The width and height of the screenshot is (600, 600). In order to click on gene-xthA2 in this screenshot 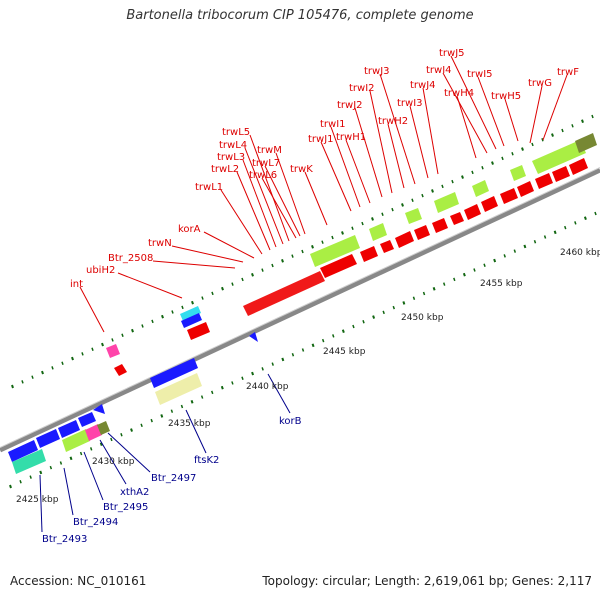, I will do `click(87, 419)`.